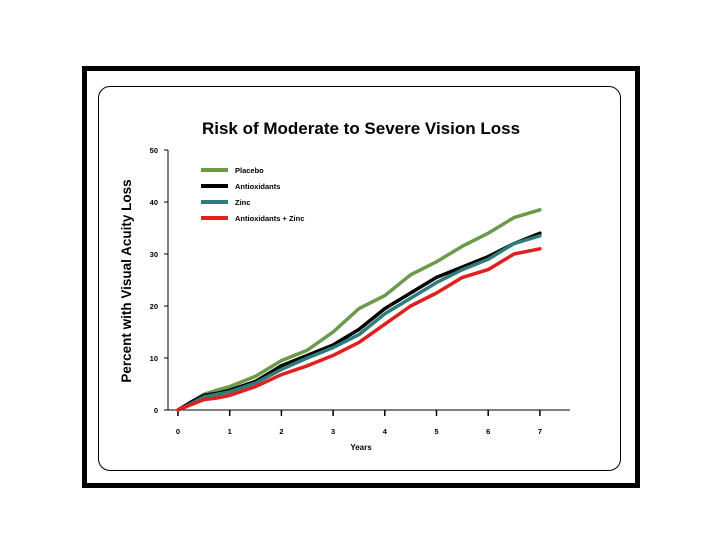 The width and height of the screenshot is (720, 540). I want to click on x-tick-label: 0, so click(178, 431).